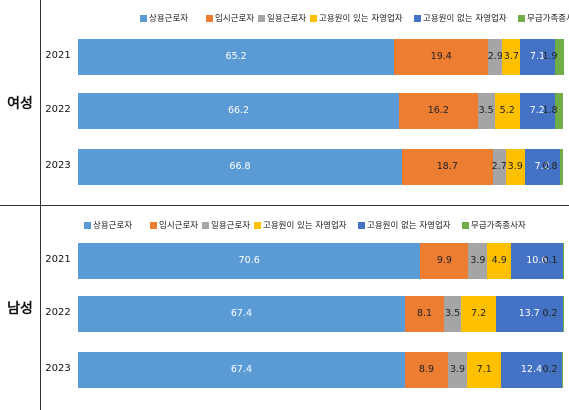 The width and height of the screenshot is (569, 410). I want to click on data-label: 16.2, so click(438, 110).